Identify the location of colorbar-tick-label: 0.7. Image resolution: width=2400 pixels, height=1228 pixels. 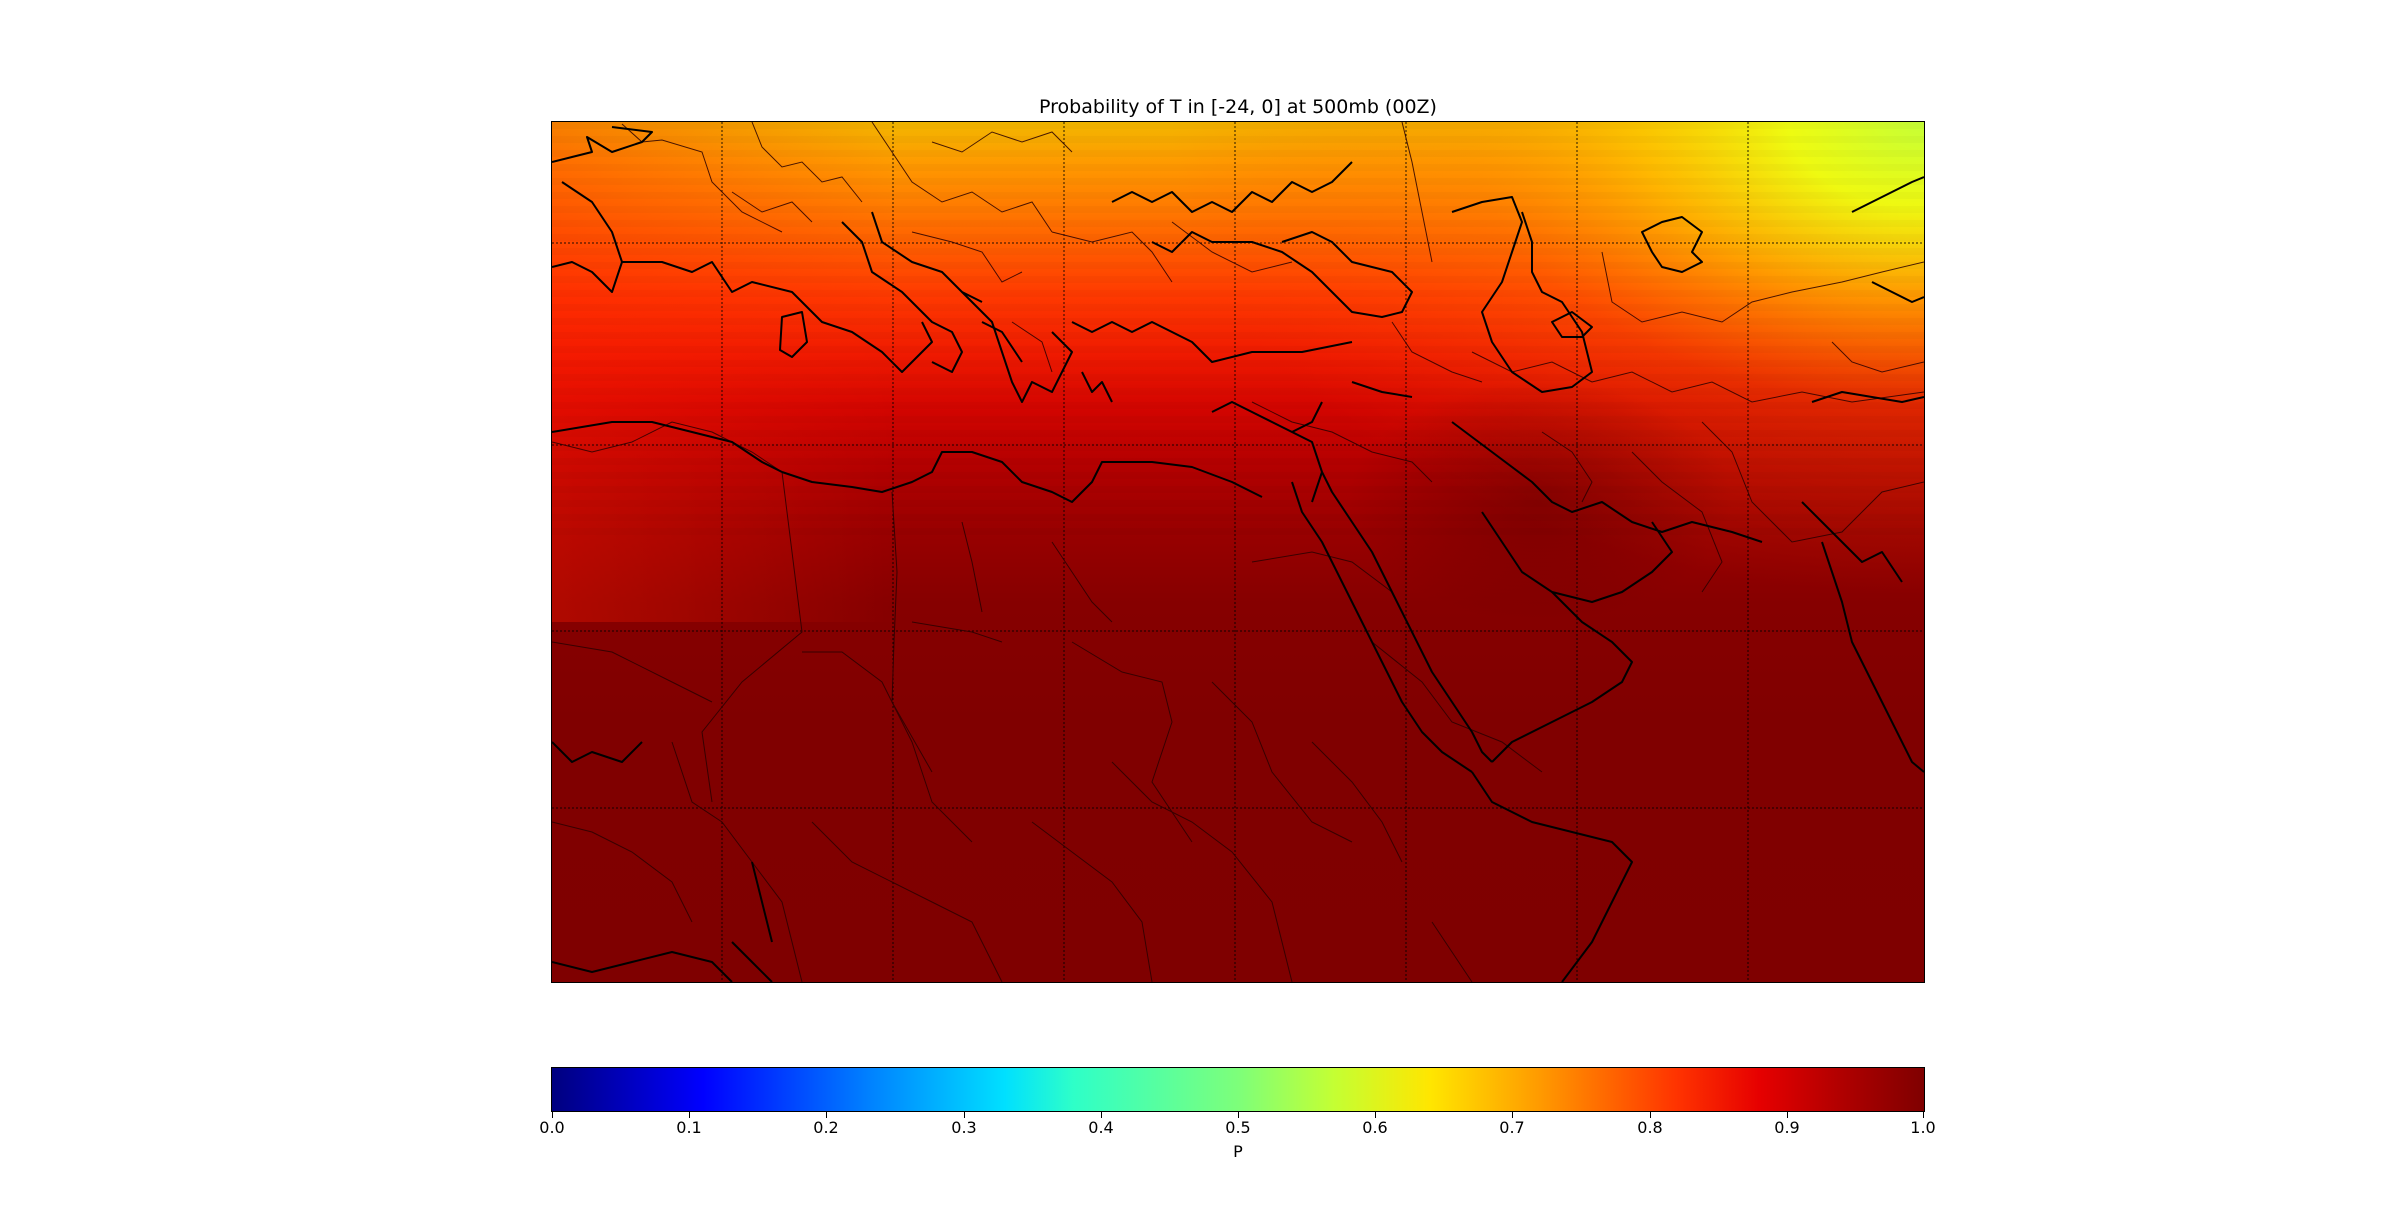
(1512, 1127).